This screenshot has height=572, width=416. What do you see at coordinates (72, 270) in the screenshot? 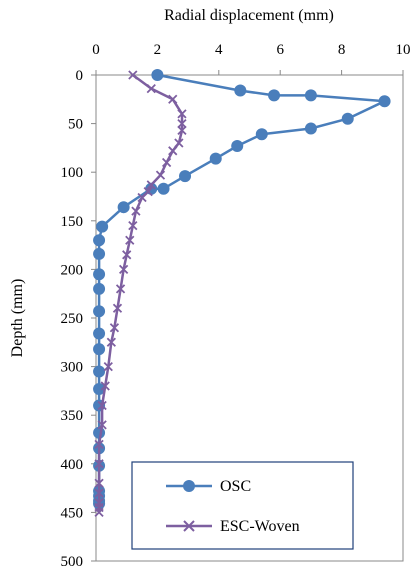
I see `y-tick-label: 200` at bounding box center [72, 270].